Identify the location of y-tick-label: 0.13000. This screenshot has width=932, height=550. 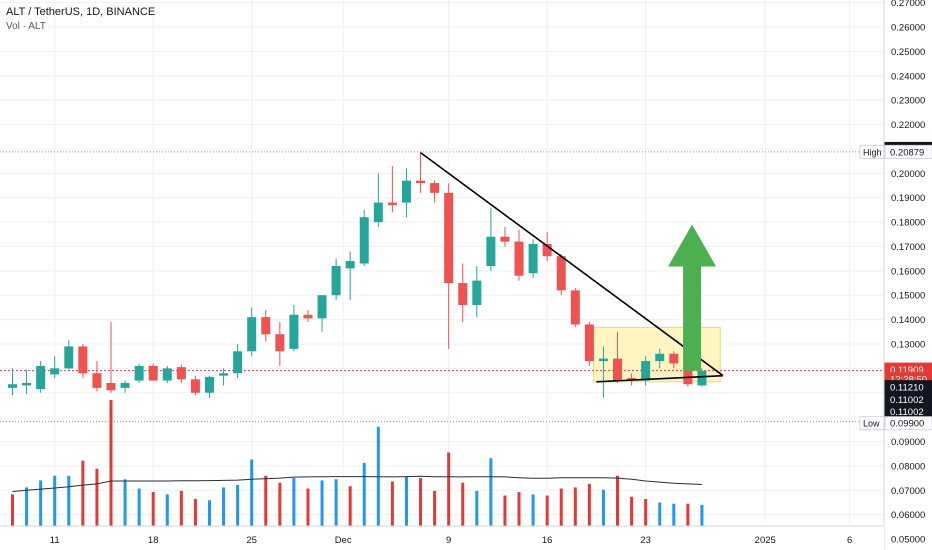
(908, 344).